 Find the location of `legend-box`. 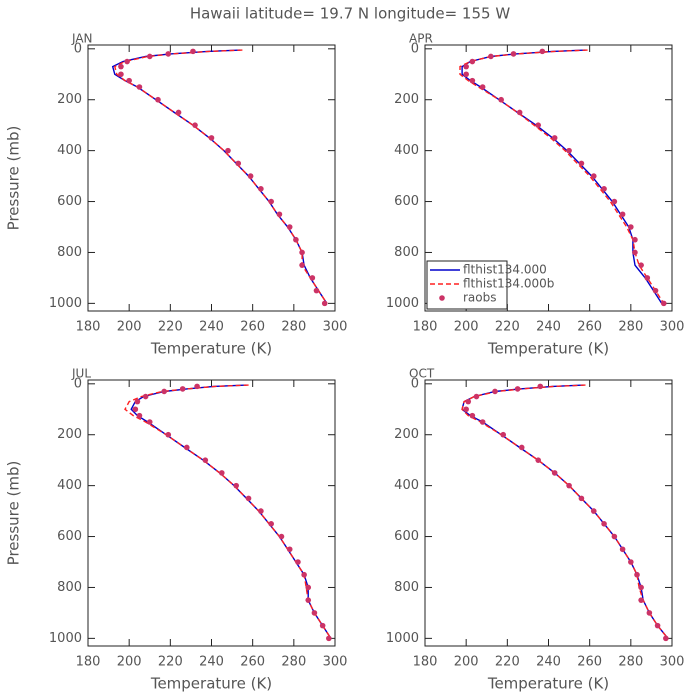

legend-box is located at coordinates (467, 285).